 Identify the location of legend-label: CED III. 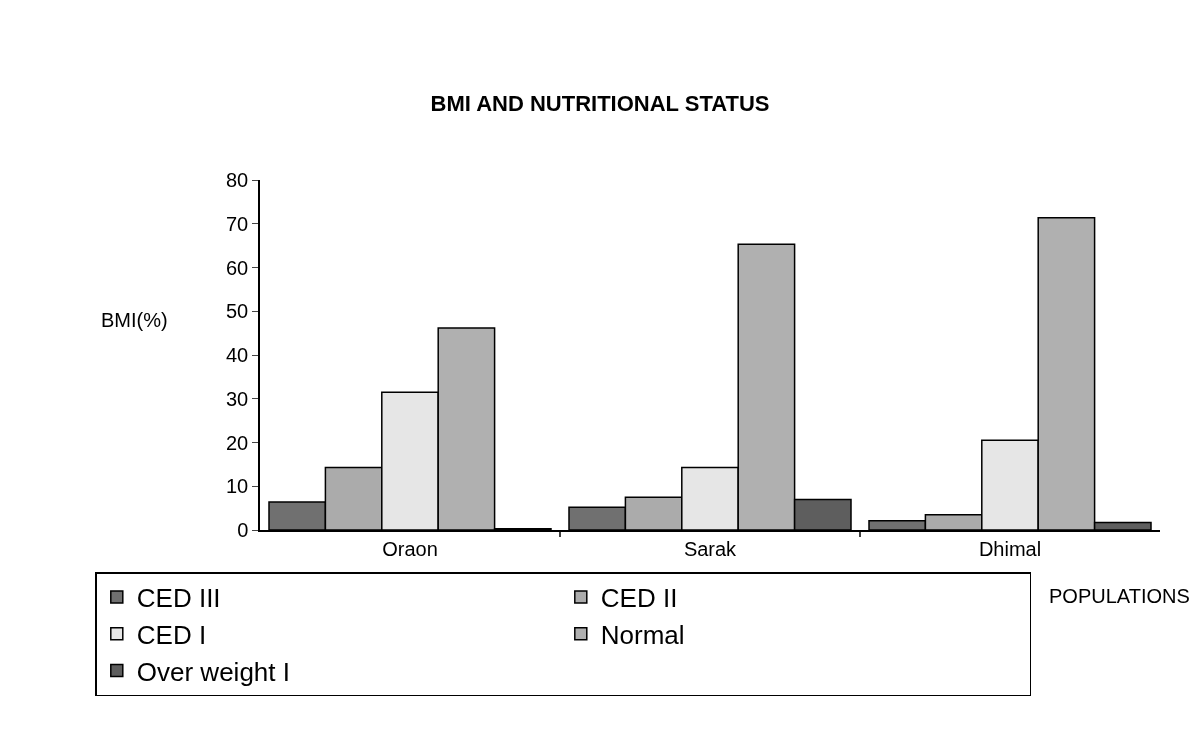
(178, 598).